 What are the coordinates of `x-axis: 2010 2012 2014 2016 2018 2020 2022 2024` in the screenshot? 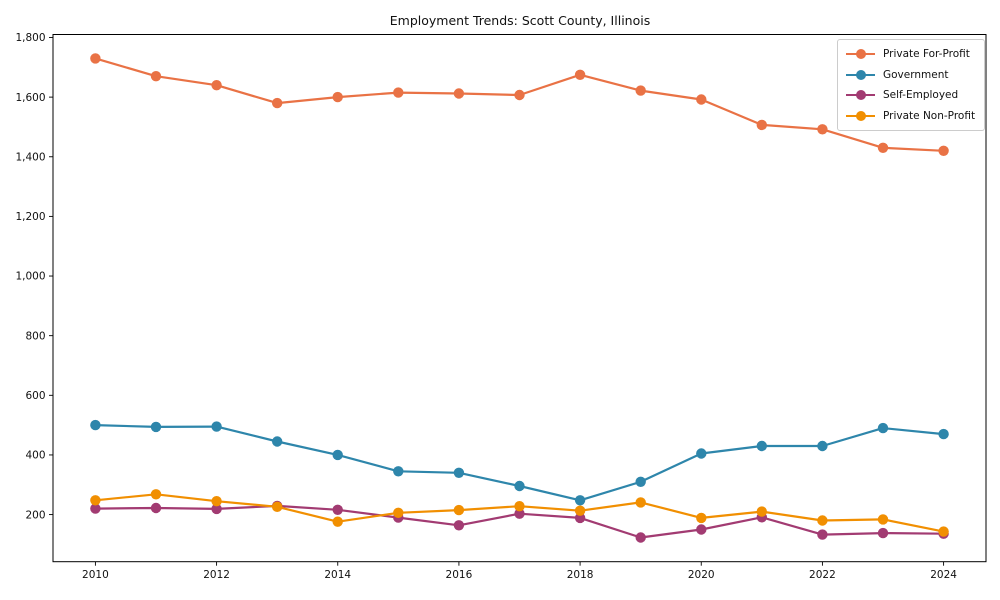 It's located at (519, 571).